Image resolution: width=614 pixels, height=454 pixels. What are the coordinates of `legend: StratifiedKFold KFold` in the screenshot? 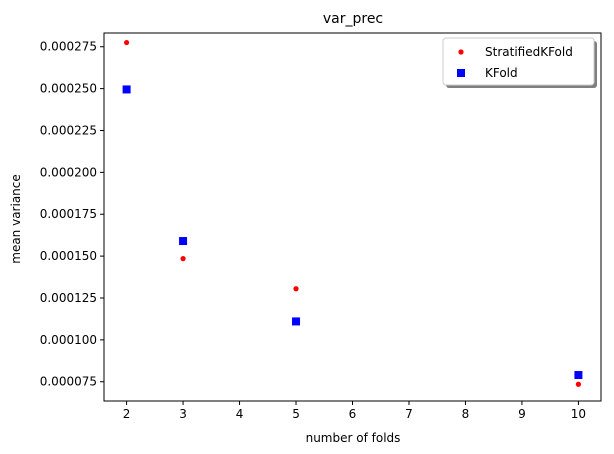 It's located at (519, 62).